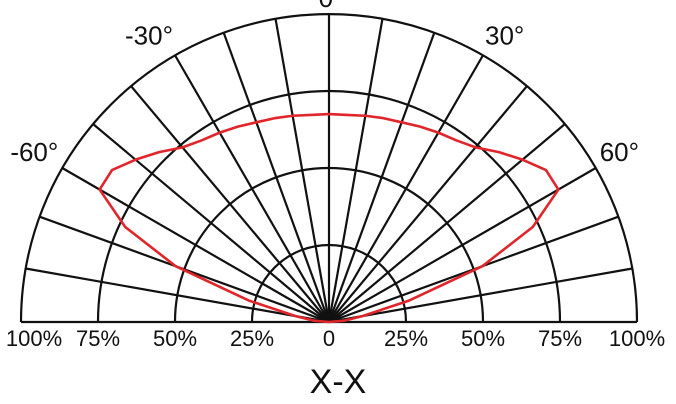 The width and height of the screenshot is (676, 404). What do you see at coordinates (619, 152) in the screenshot?
I see `angle-label: 60°` at bounding box center [619, 152].